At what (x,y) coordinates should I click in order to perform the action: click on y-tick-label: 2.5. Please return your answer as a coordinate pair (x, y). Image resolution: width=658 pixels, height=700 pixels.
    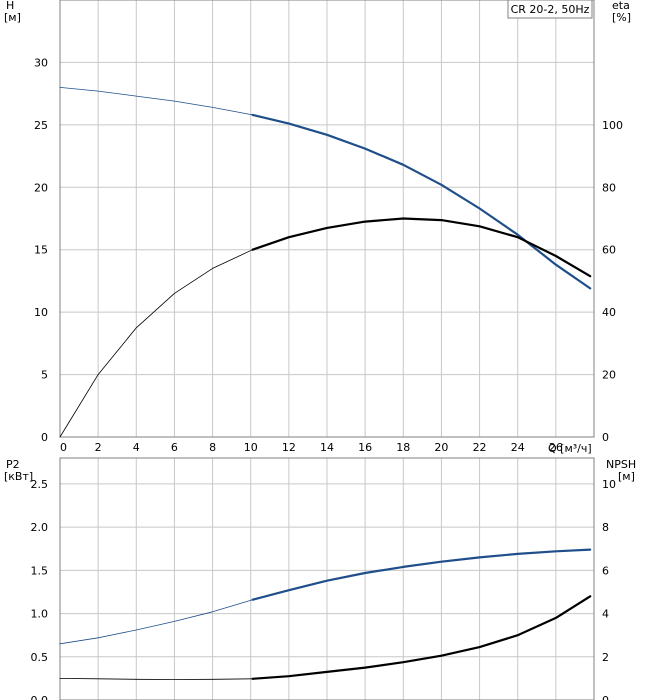
    Looking at the image, I should click on (40, 484).